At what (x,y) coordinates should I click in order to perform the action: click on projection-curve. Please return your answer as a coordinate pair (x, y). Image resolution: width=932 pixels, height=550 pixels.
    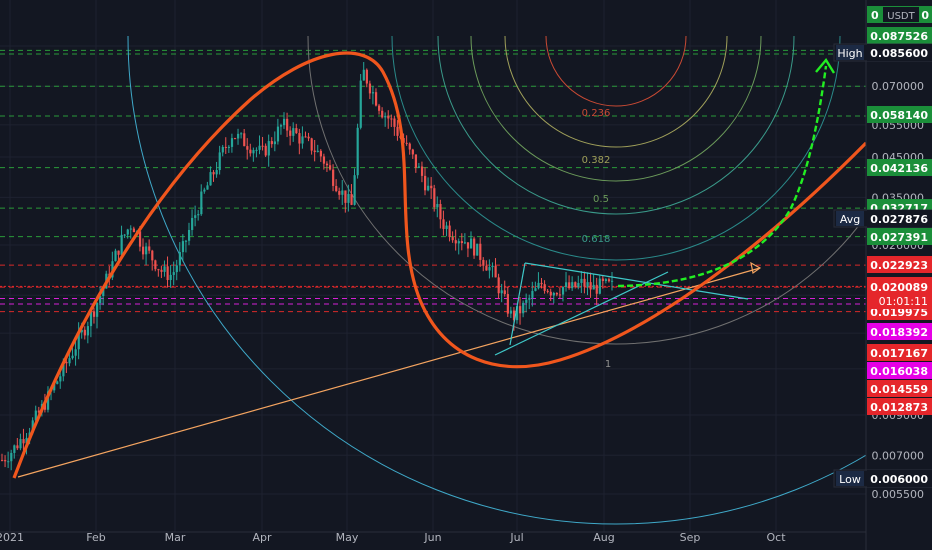
    Looking at the image, I should click on (722, 176).